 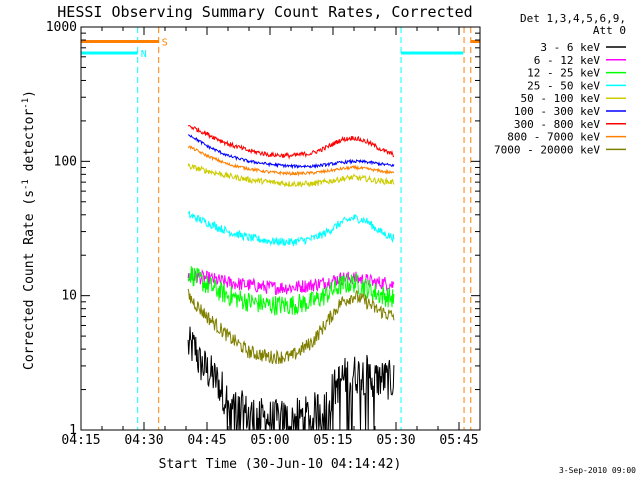 What do you see at coordinates (547, 149) in the screenshot?
I see `legend-label-8: 7000 - 20000 keV` at bounding box center [547, 149].